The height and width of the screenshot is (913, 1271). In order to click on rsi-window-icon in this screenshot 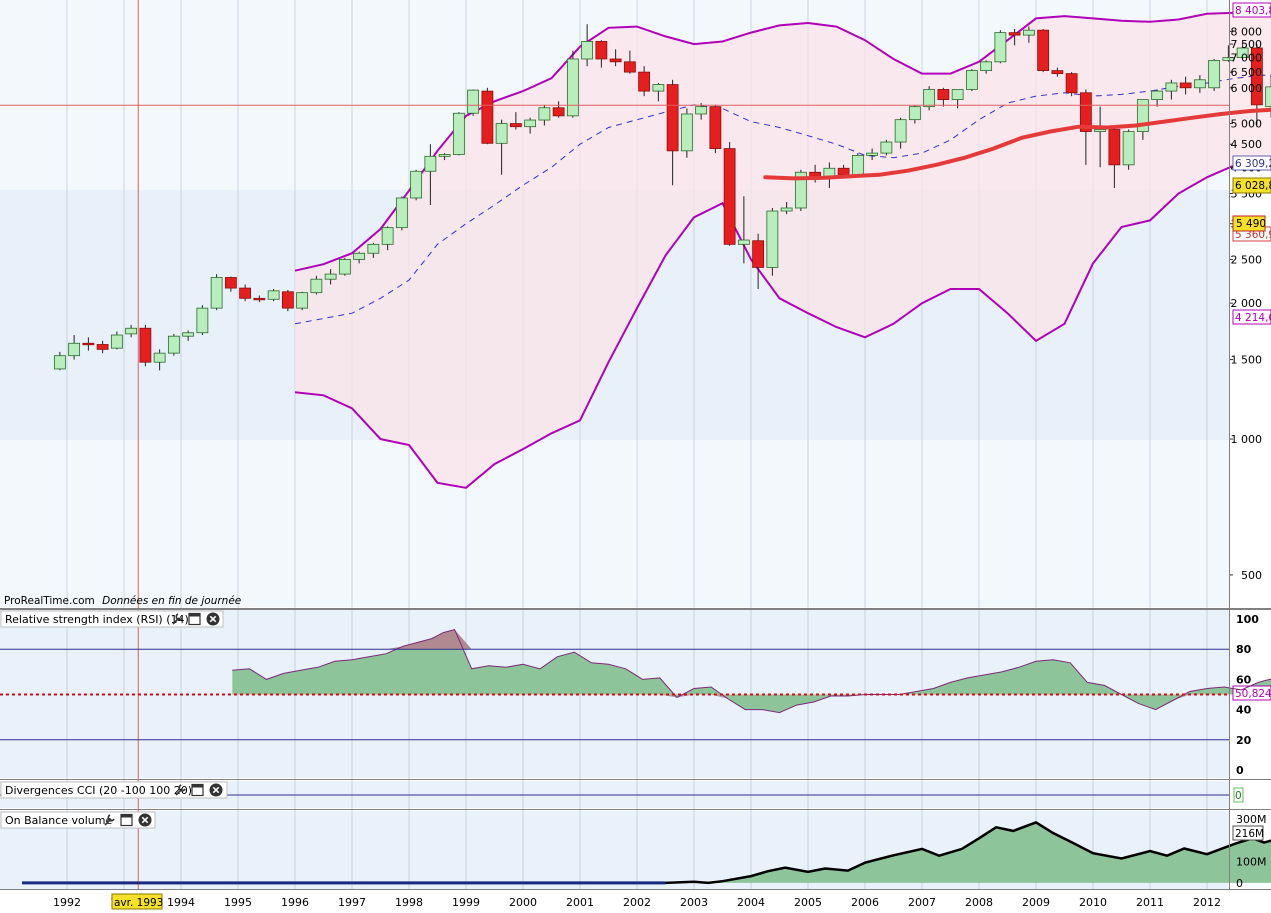, I will do `click(194, 619)`.